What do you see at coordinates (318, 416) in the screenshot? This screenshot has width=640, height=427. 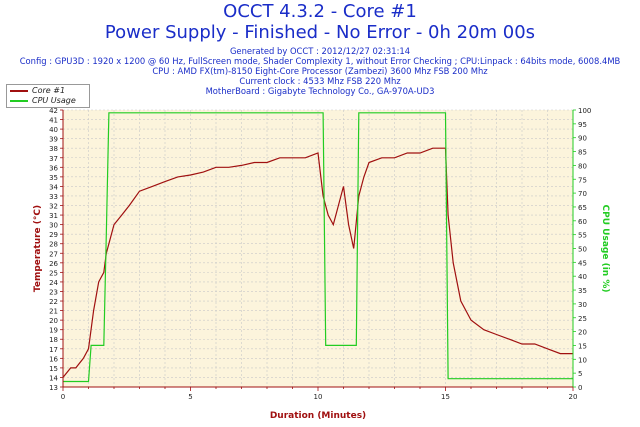 I see `x-axis-label: Duration (Minutes)` at bounding box center [318, 416].